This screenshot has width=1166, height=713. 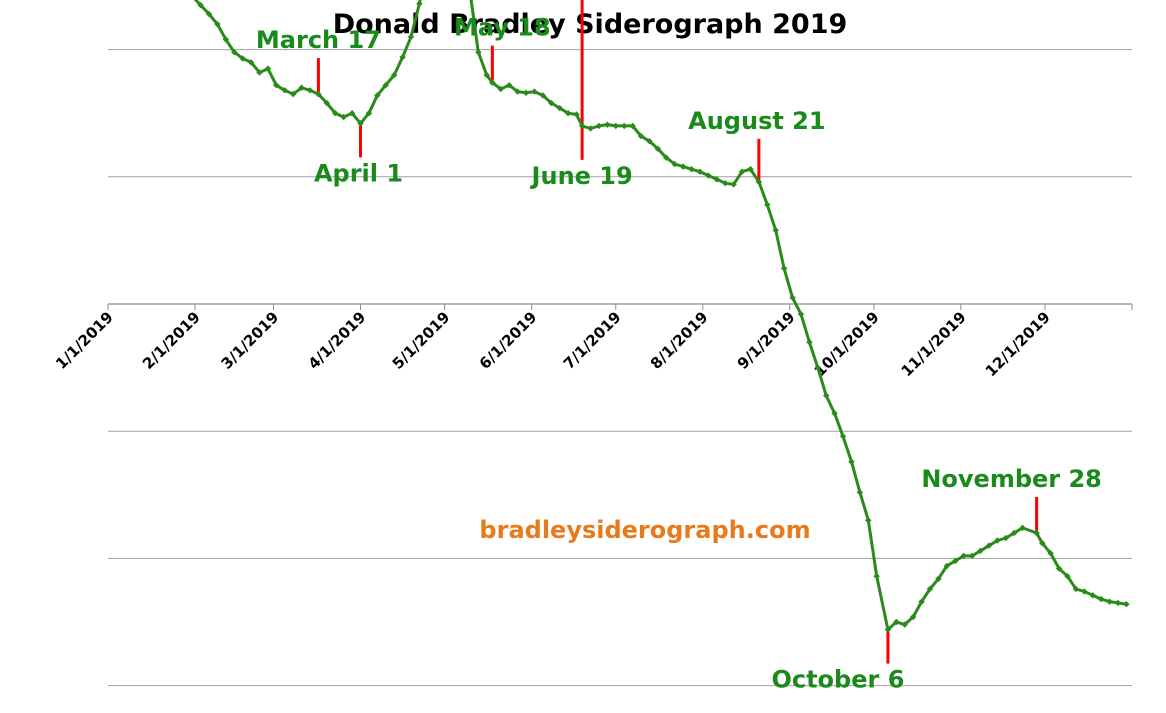 I want to click on turning-point-label: March 17, so click(x=318, y=40).